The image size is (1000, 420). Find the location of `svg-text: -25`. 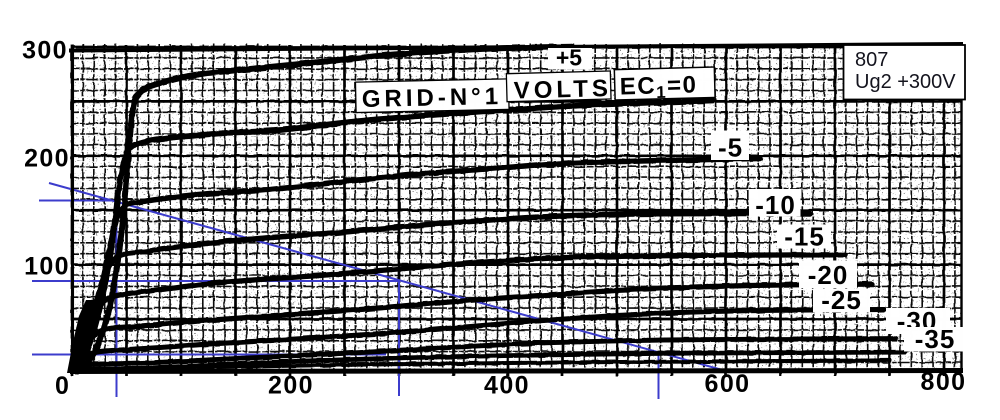

svg-text: -25 is located at coordinates (841, 300).